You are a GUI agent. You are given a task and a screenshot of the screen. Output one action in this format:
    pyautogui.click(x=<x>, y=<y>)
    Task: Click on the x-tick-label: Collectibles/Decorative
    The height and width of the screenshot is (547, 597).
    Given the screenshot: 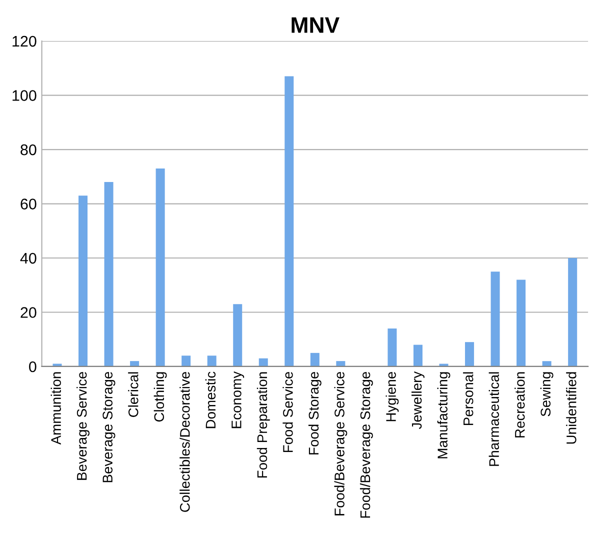 What is the action you would take?
    pyautogui.click(x=185, y=442)
    